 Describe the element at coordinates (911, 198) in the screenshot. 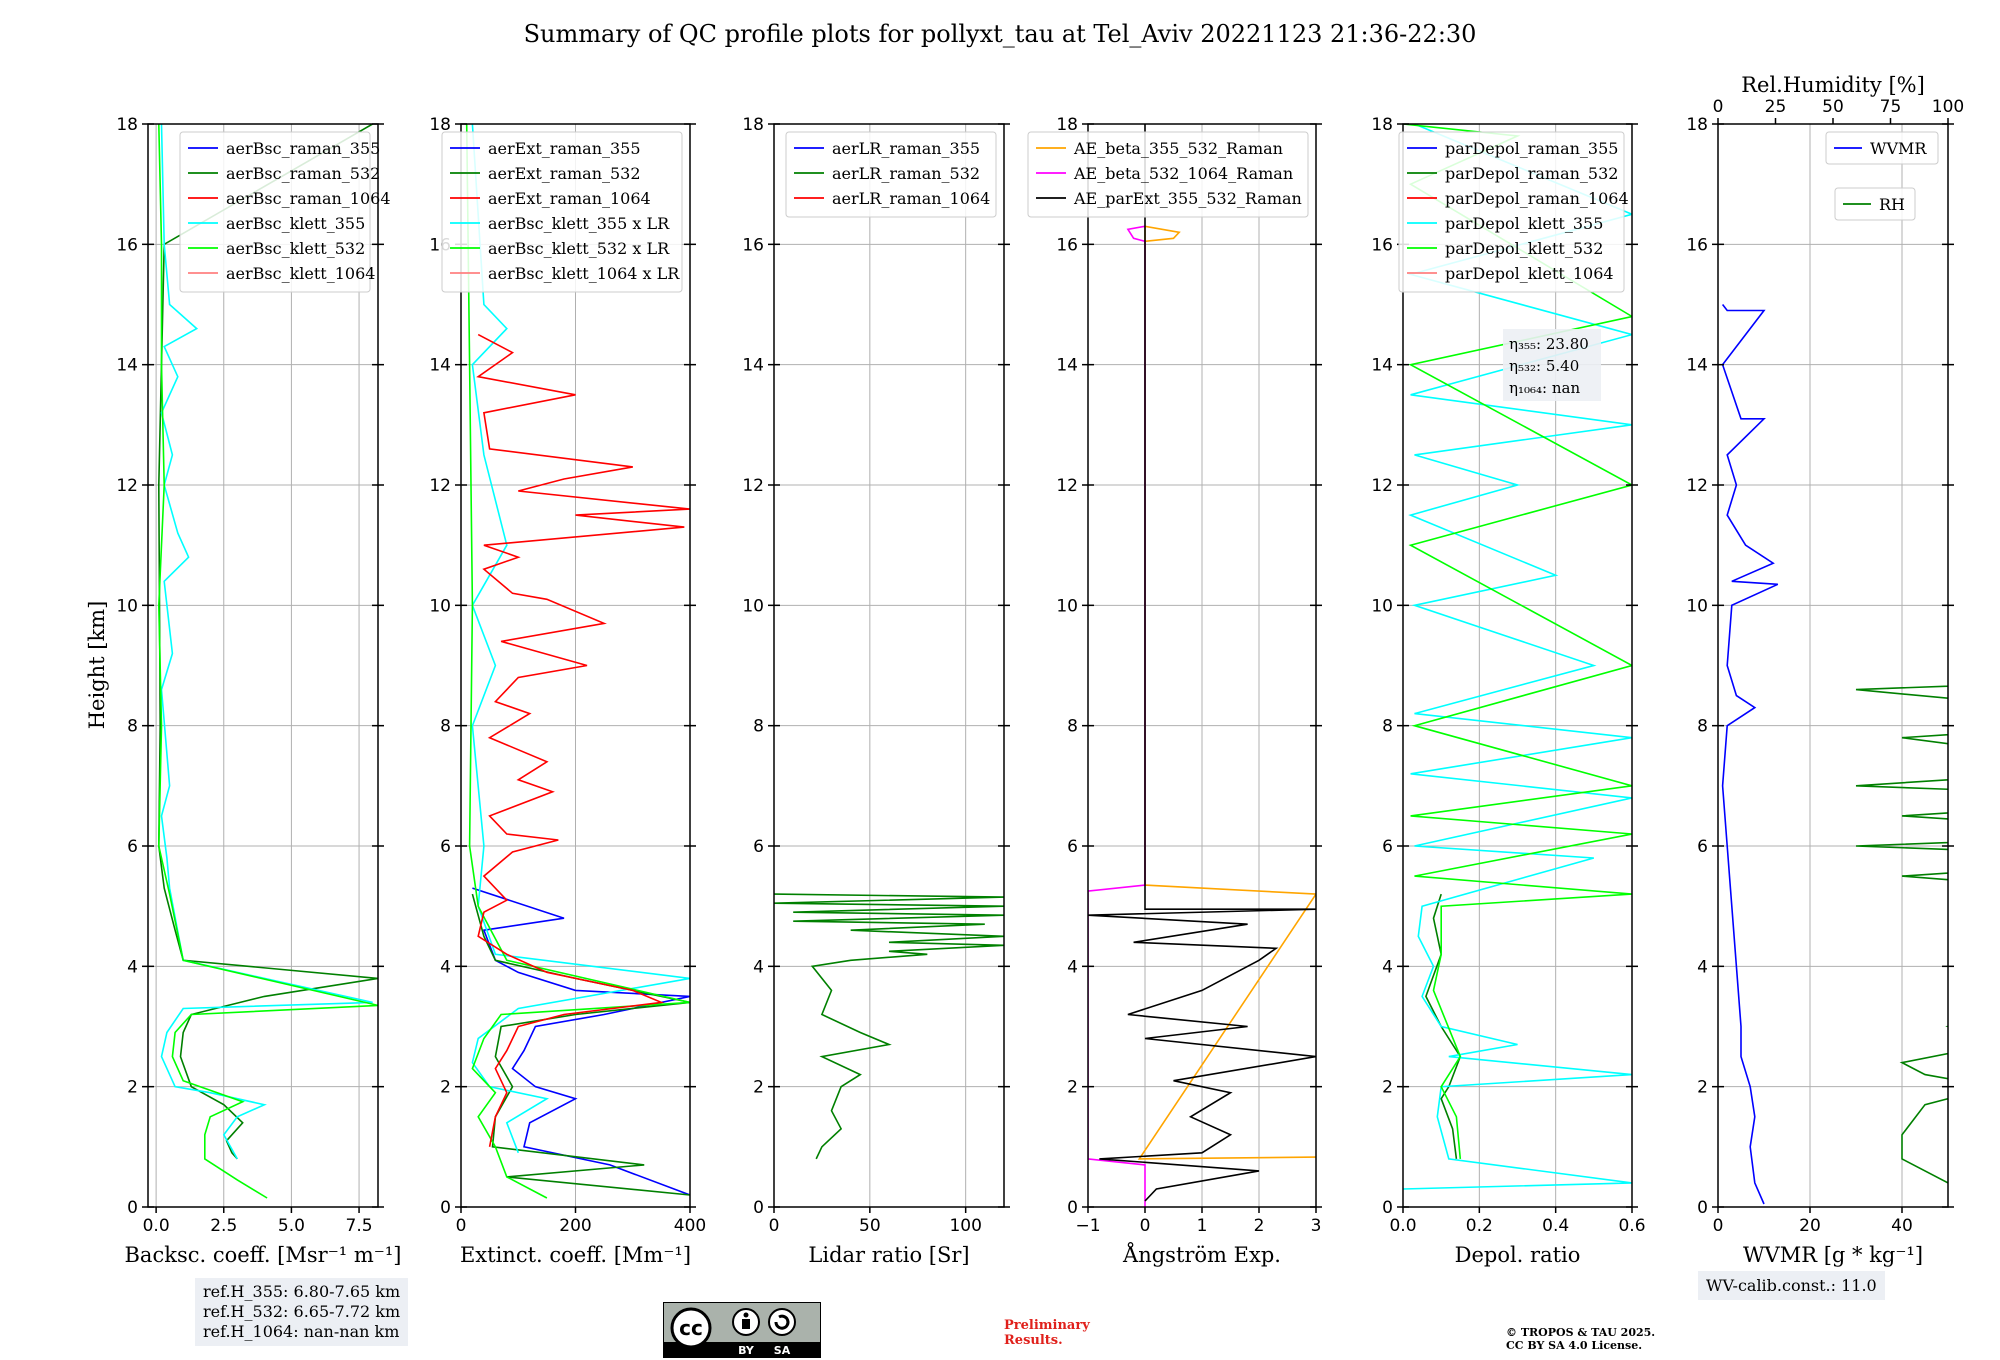

I see `legend-label: aerLR_raman_1064` at that location.